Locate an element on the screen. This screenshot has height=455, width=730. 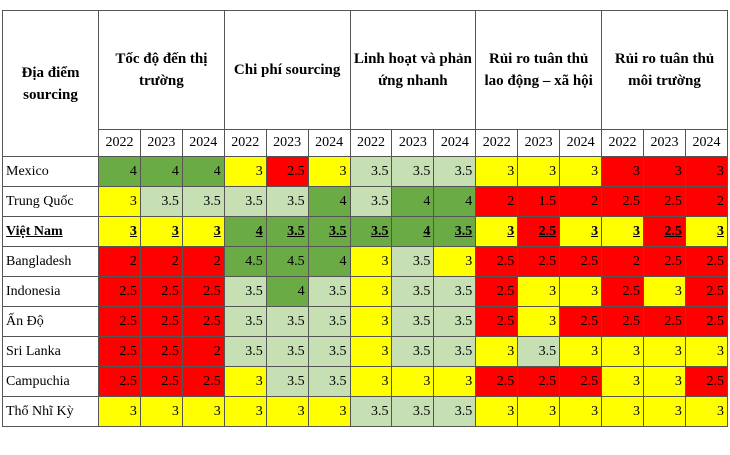
row-label: Indonesia is located at coordinates (50, 291).